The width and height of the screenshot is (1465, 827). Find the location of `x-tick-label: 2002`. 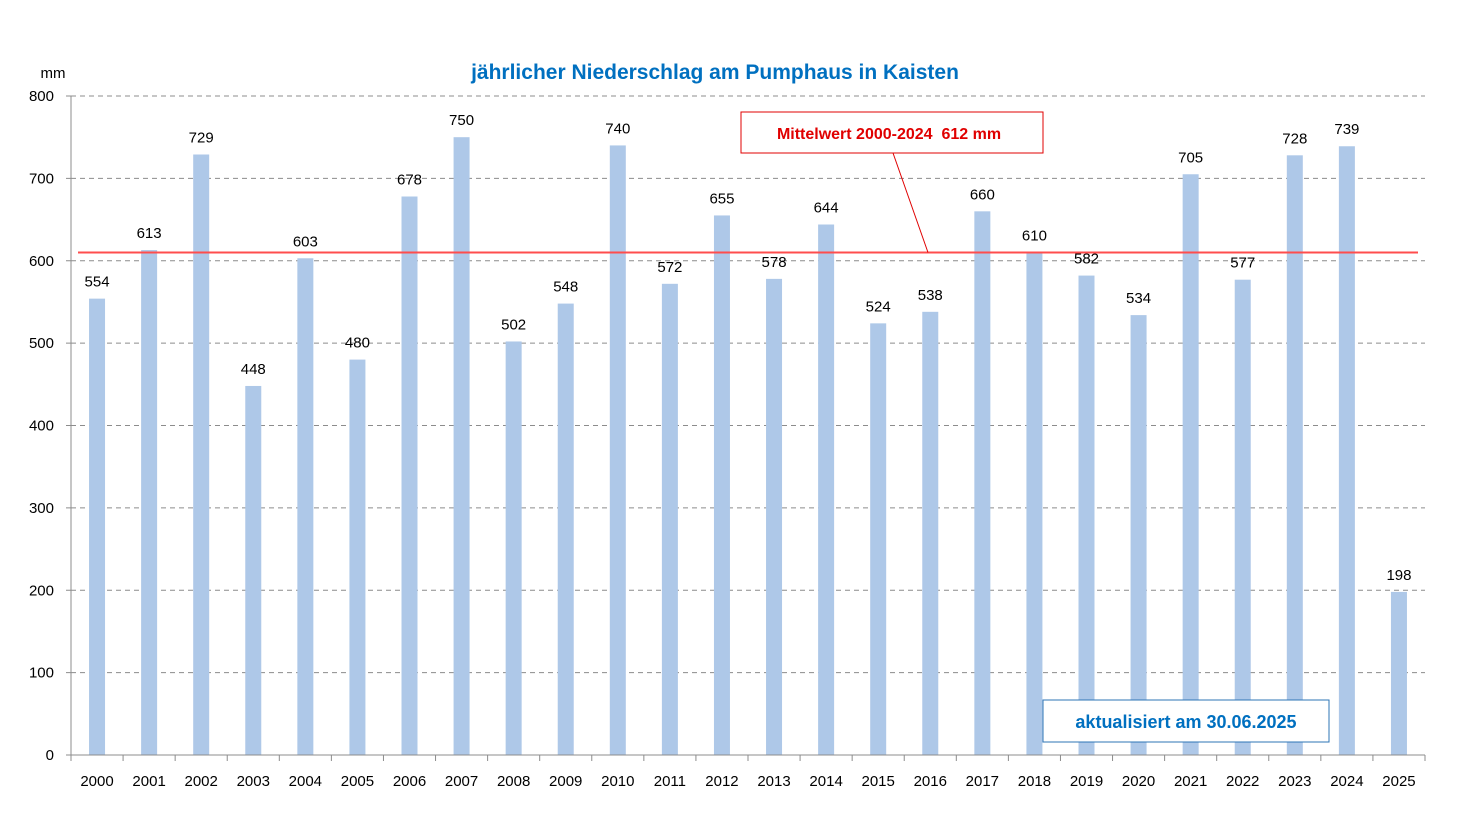

x-tick-label: 2002 is located at coordinates (201, 781).